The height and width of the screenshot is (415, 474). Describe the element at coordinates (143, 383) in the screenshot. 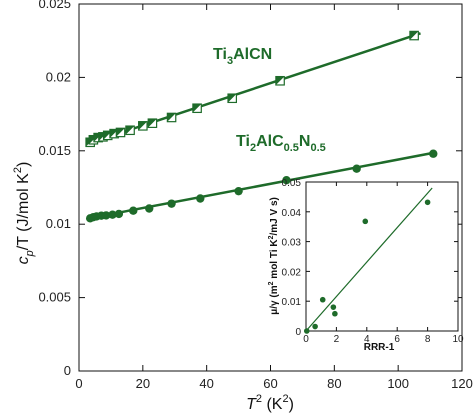

I see `main-x-tick-label: 20` at that location.